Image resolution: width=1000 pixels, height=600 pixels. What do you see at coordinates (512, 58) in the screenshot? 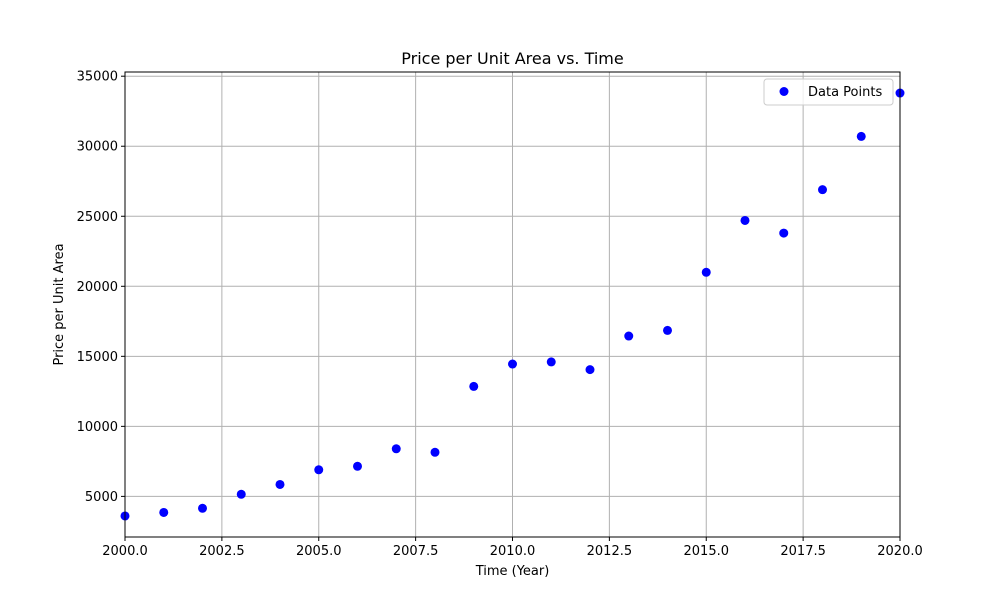
I see `chart-title: Price per Unit Area vs. Time` at bounding box center [512, 58].